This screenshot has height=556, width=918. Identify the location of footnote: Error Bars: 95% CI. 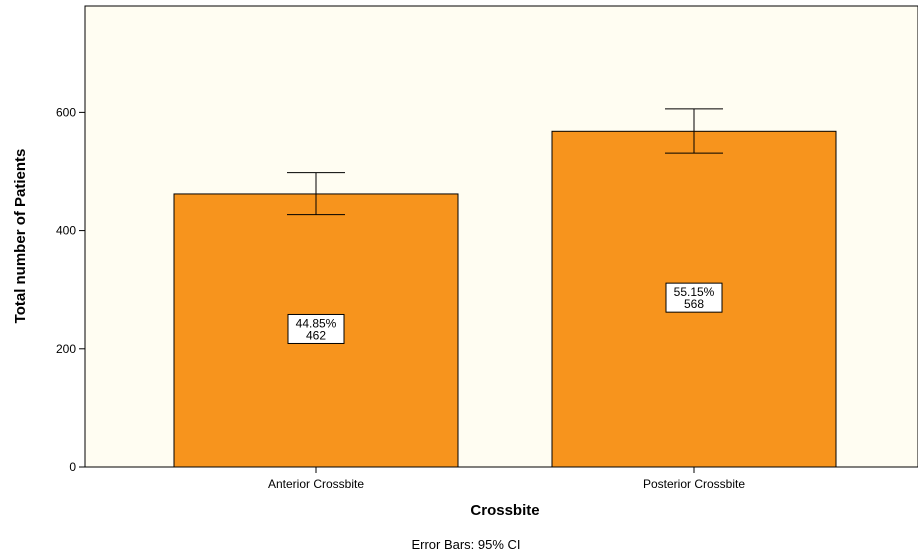
(465, 544).